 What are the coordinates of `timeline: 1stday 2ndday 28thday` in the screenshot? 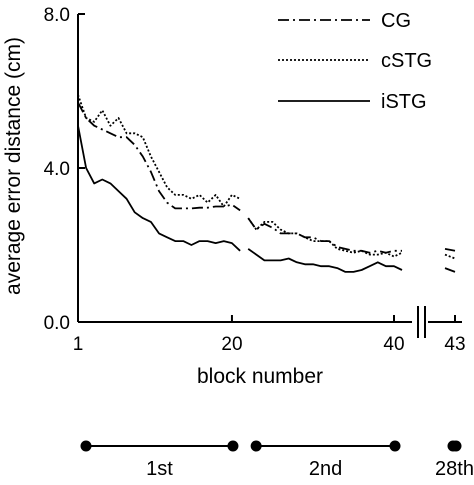 It's located at (277, 460).